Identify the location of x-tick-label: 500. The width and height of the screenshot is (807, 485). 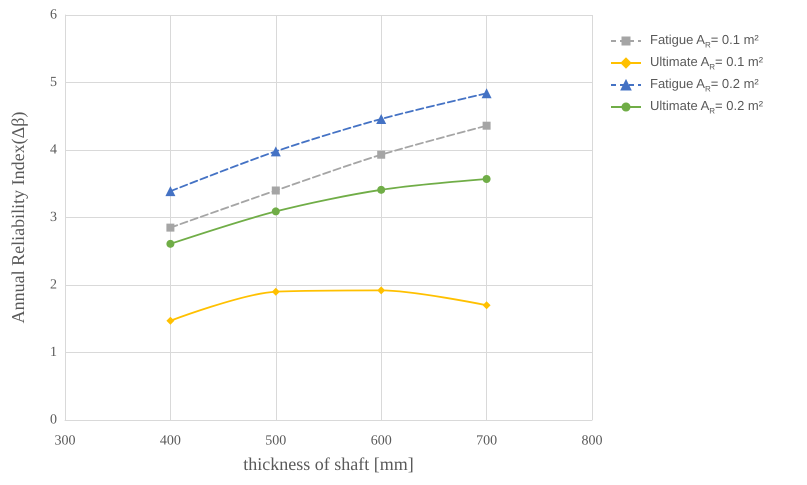
(275, 441).